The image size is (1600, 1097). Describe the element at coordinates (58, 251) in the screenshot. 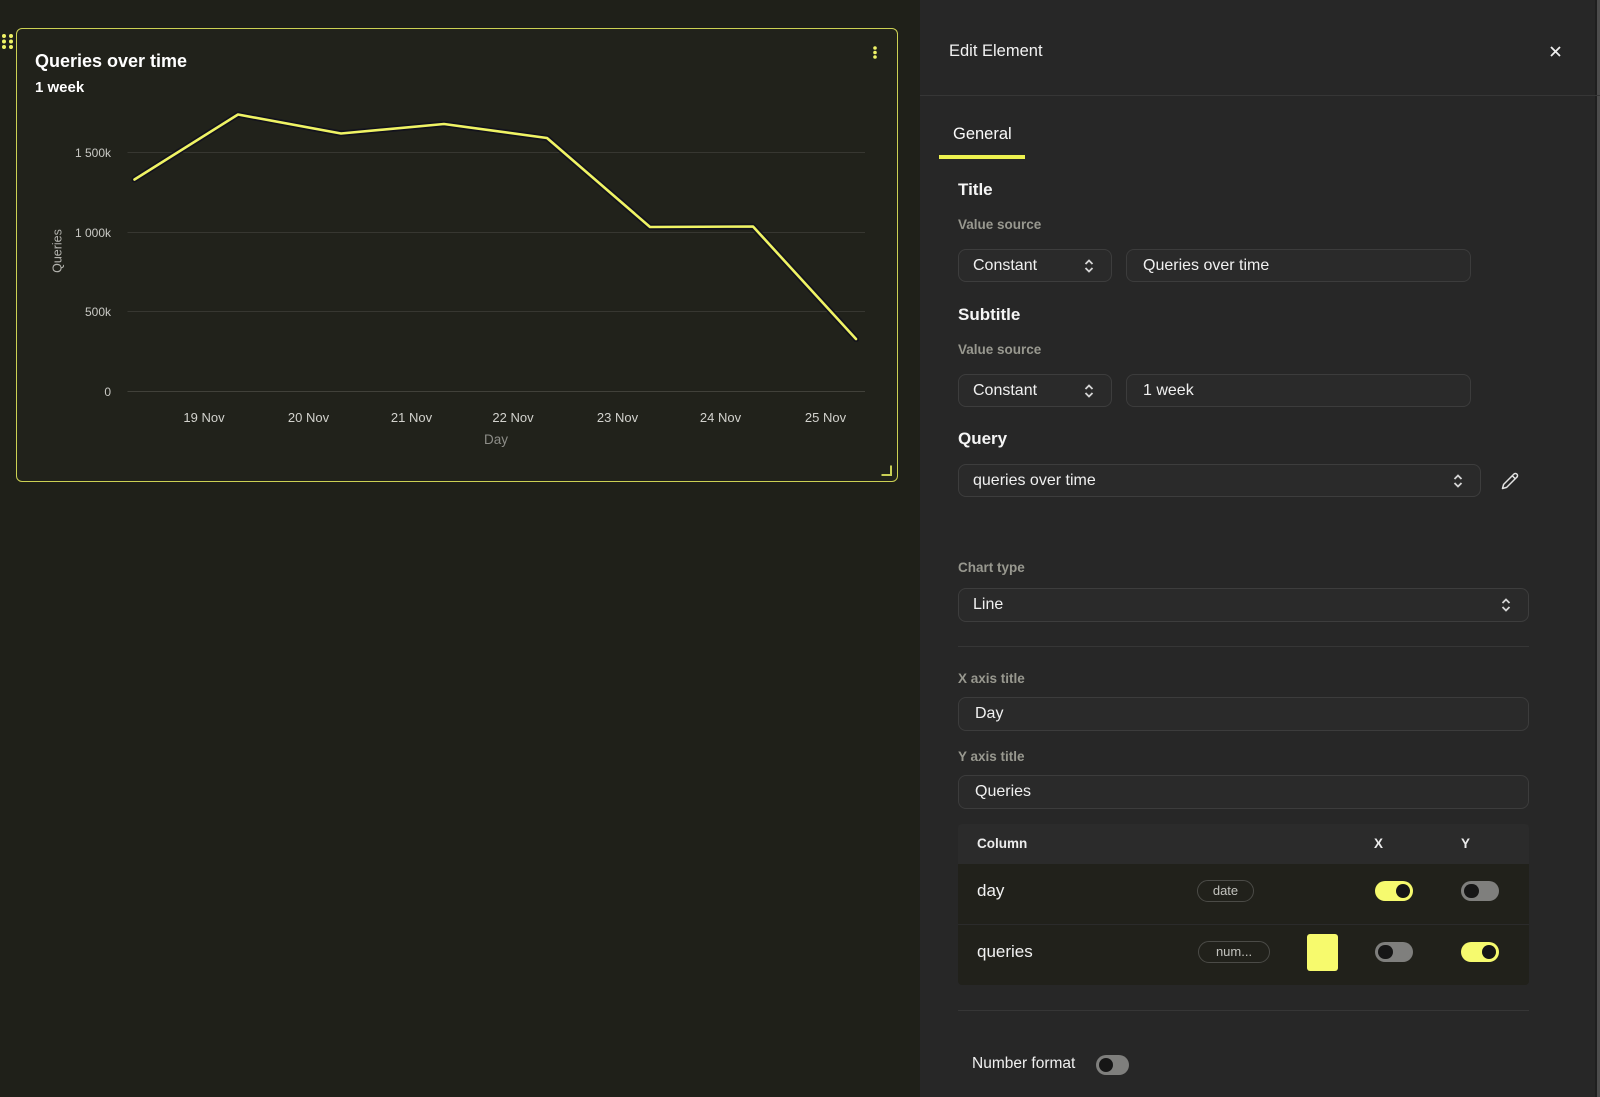

I see `svg-text: Queries` at that location.